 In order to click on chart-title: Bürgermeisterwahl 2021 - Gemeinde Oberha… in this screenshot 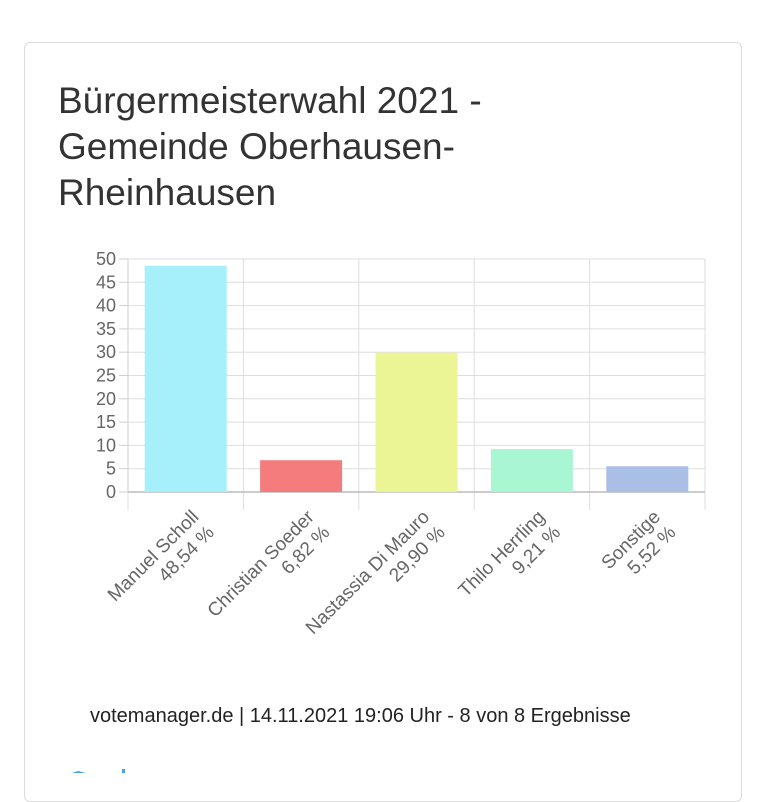, I will do `click(270, 146)`.